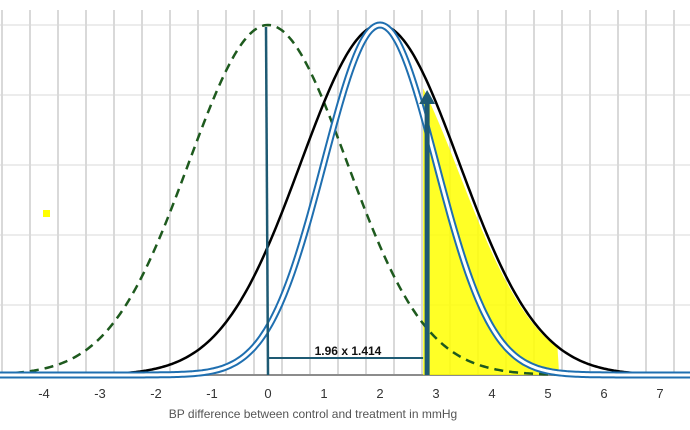 The height and width of the screenshot is (430, 690). What do you see at coordinates (156, 393) in the screenshot?
I see `x-tick-label: -2` at bounding box center [156, 393].